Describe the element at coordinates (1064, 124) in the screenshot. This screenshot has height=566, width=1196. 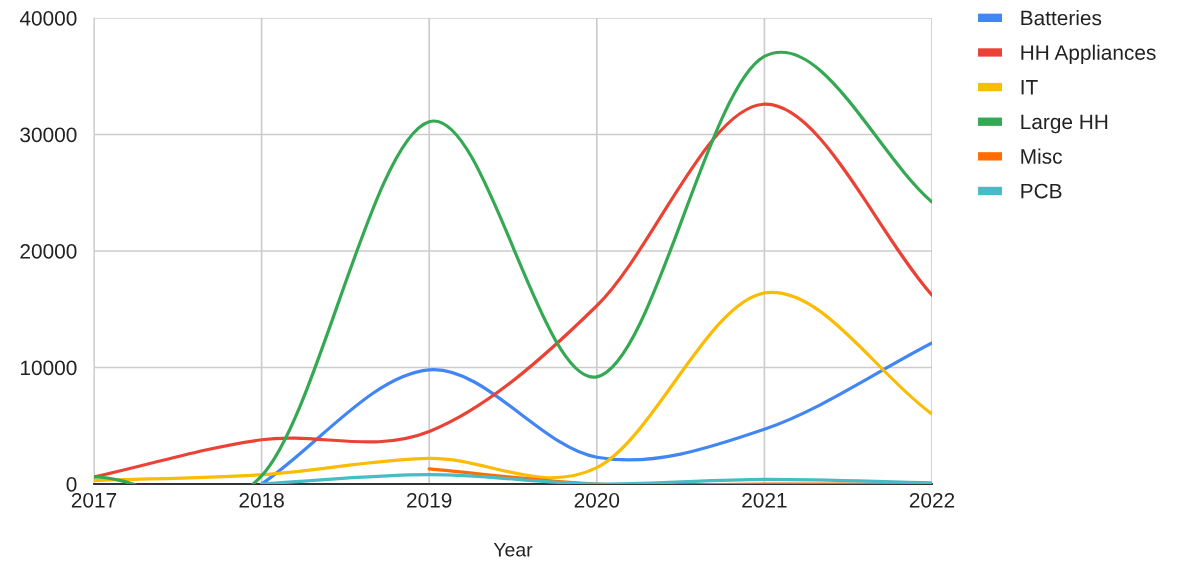
I see `legend-label: Large HH` at that location.